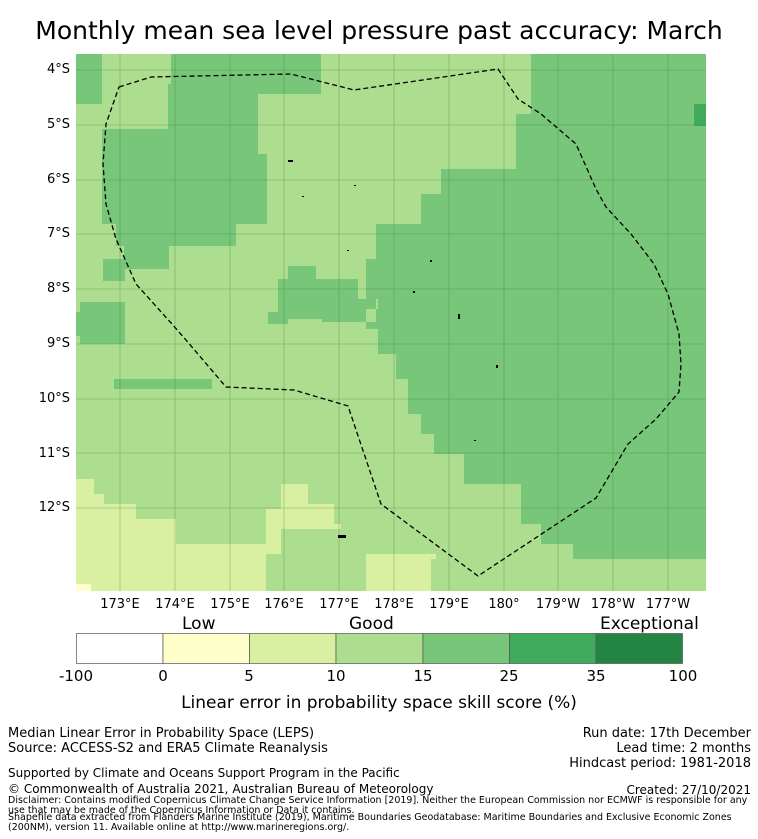 The width and height of the screenshot is (758, 839). I want to click on lat-label-12s: 12°S, so click(54, 507).